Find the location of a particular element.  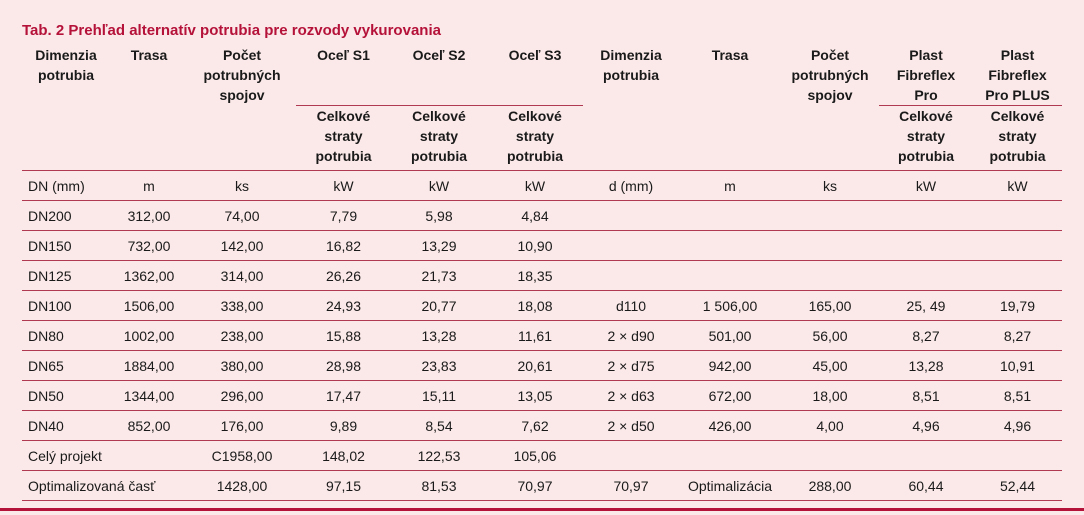

header-dimension-plastic: Dimenzia potrubia is located at coordinates (631, 65).